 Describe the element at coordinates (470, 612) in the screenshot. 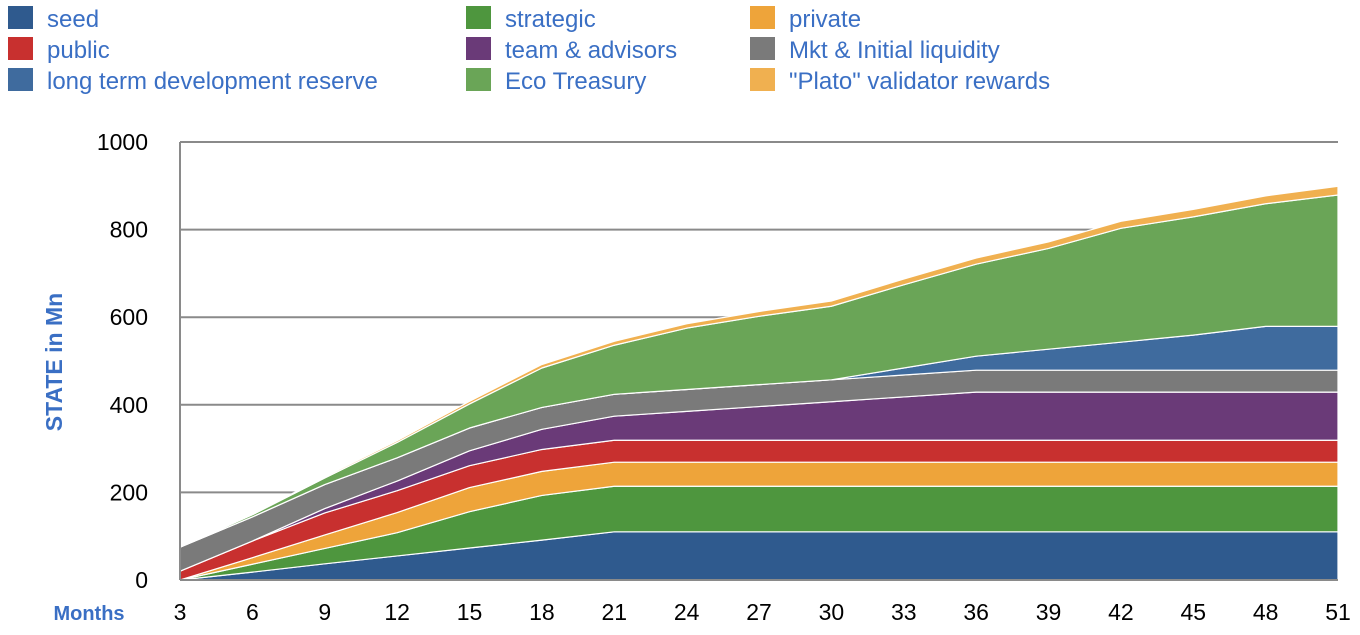

I see `x-tick-label: 15` at that location.